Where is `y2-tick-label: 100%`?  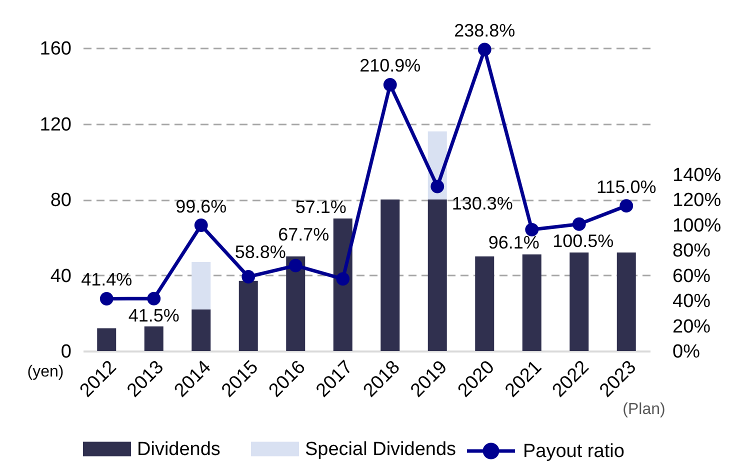
y2-tick-label: 100% is located at coordinates (697, 225).